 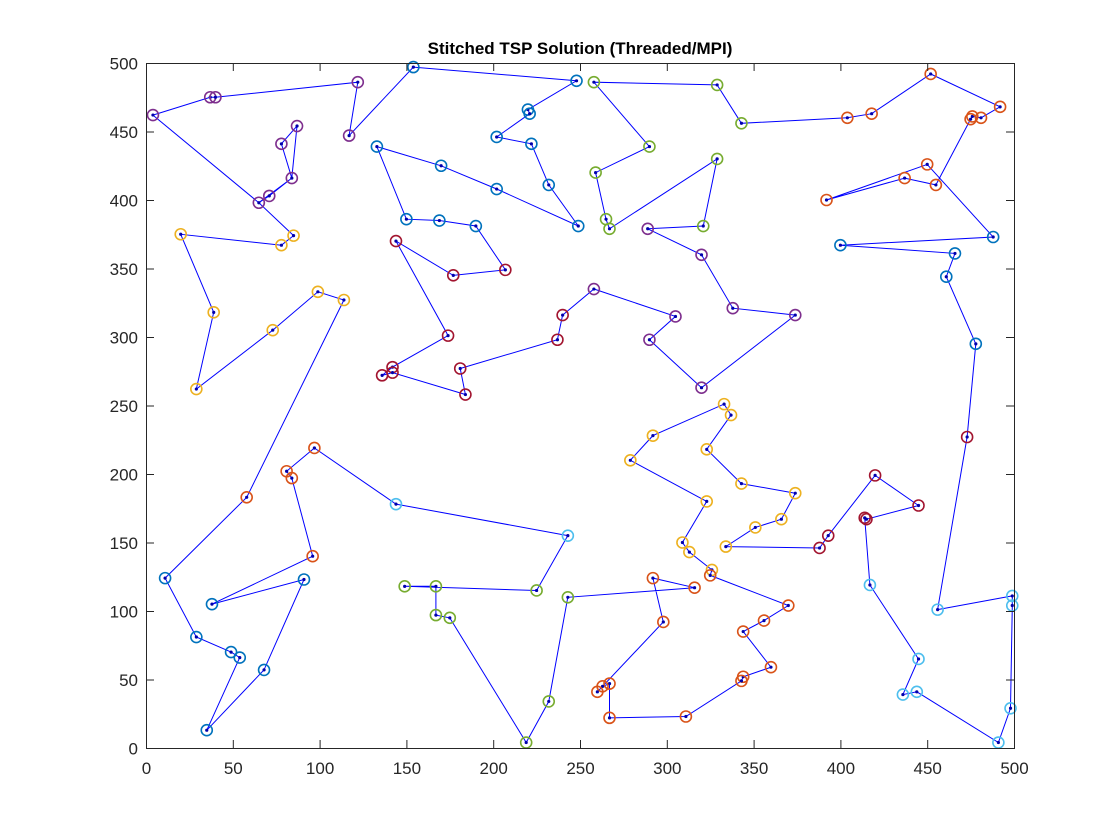 What do you see at coordinates (128, 680) in the screenshot?
I see `y-tick-label: 50` at bounding box center [128, 680].